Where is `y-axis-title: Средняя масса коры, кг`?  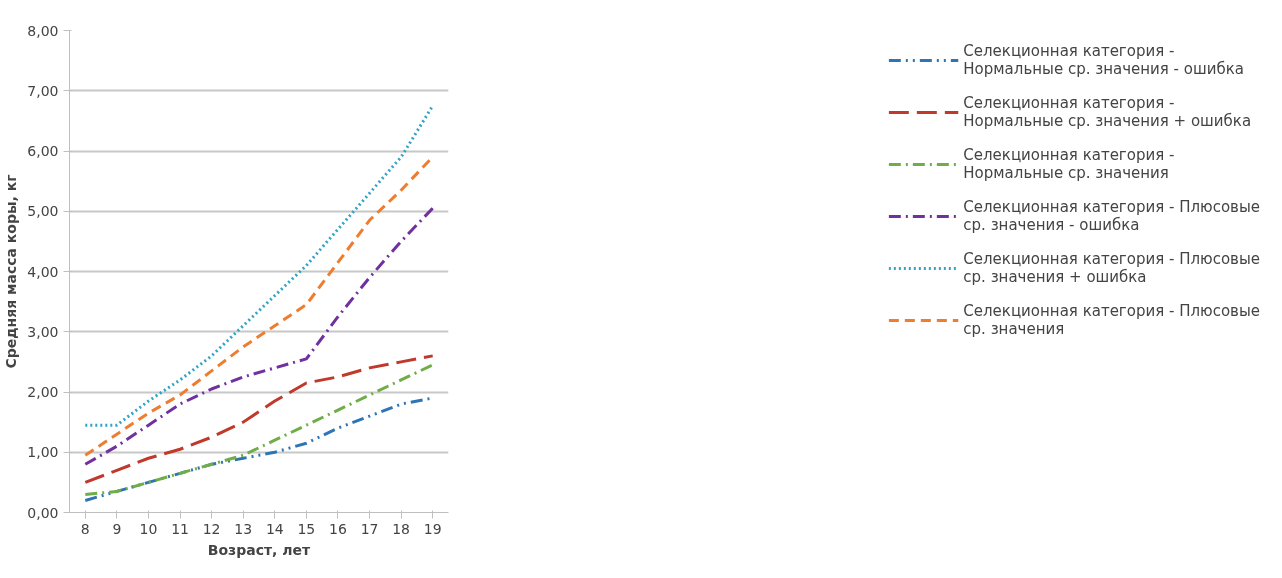
y-axis-title: Средняя масса коры, кг is located at coordinates (11, 271).